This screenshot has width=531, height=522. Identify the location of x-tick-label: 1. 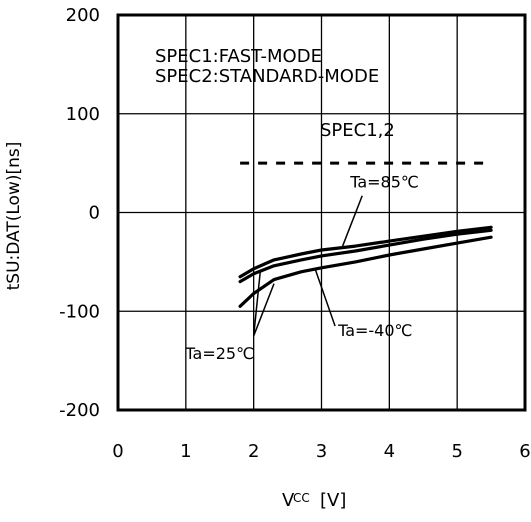
(185, 451).